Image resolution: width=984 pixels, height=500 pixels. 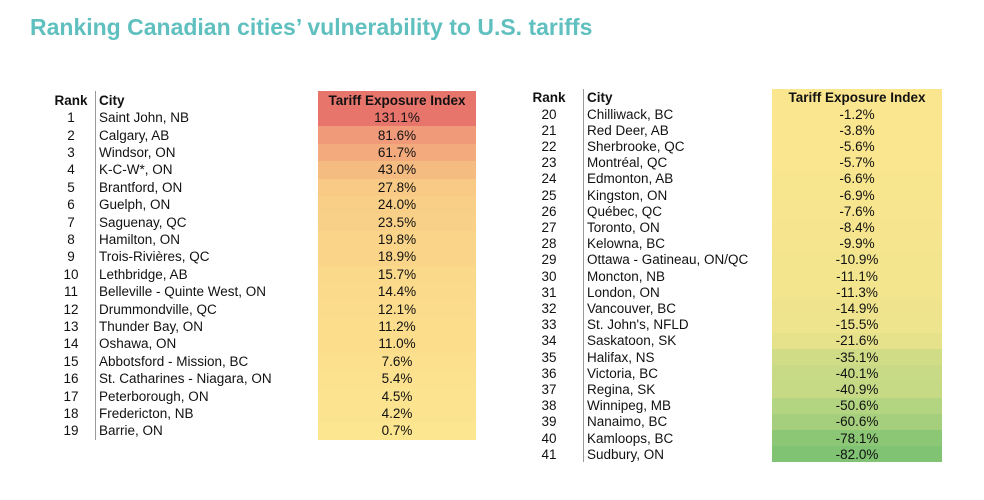 I want to click on rank-cell: 34, so click(x=549, y=341).